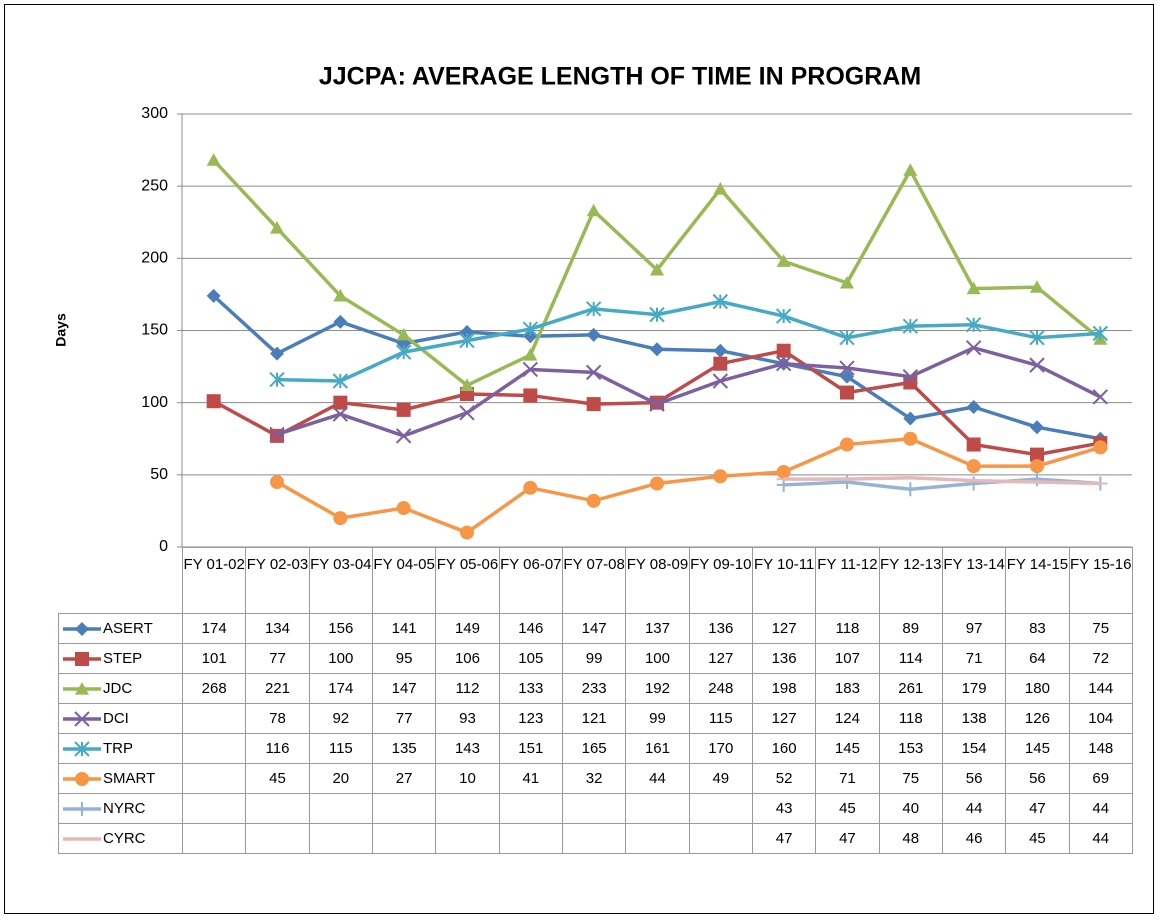  I want to click on table-row: DCI 78 92 77 93 123 121 99 115 127 124 118 138 126 104, so click(595, 718).